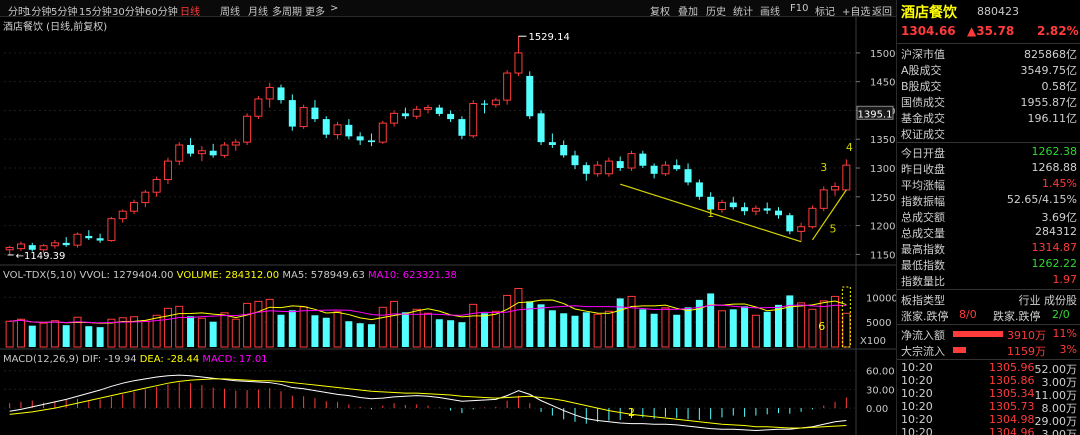  I want to click on current-price-tag, so click(875, 112).